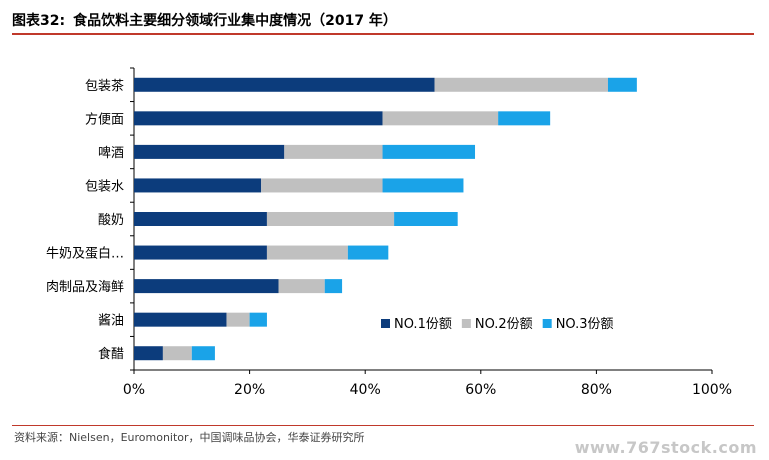  What do you see at coordinates (111, 220) in the screenshot?
I see `category-label: 酸奶` at bounding box center [111, 220].